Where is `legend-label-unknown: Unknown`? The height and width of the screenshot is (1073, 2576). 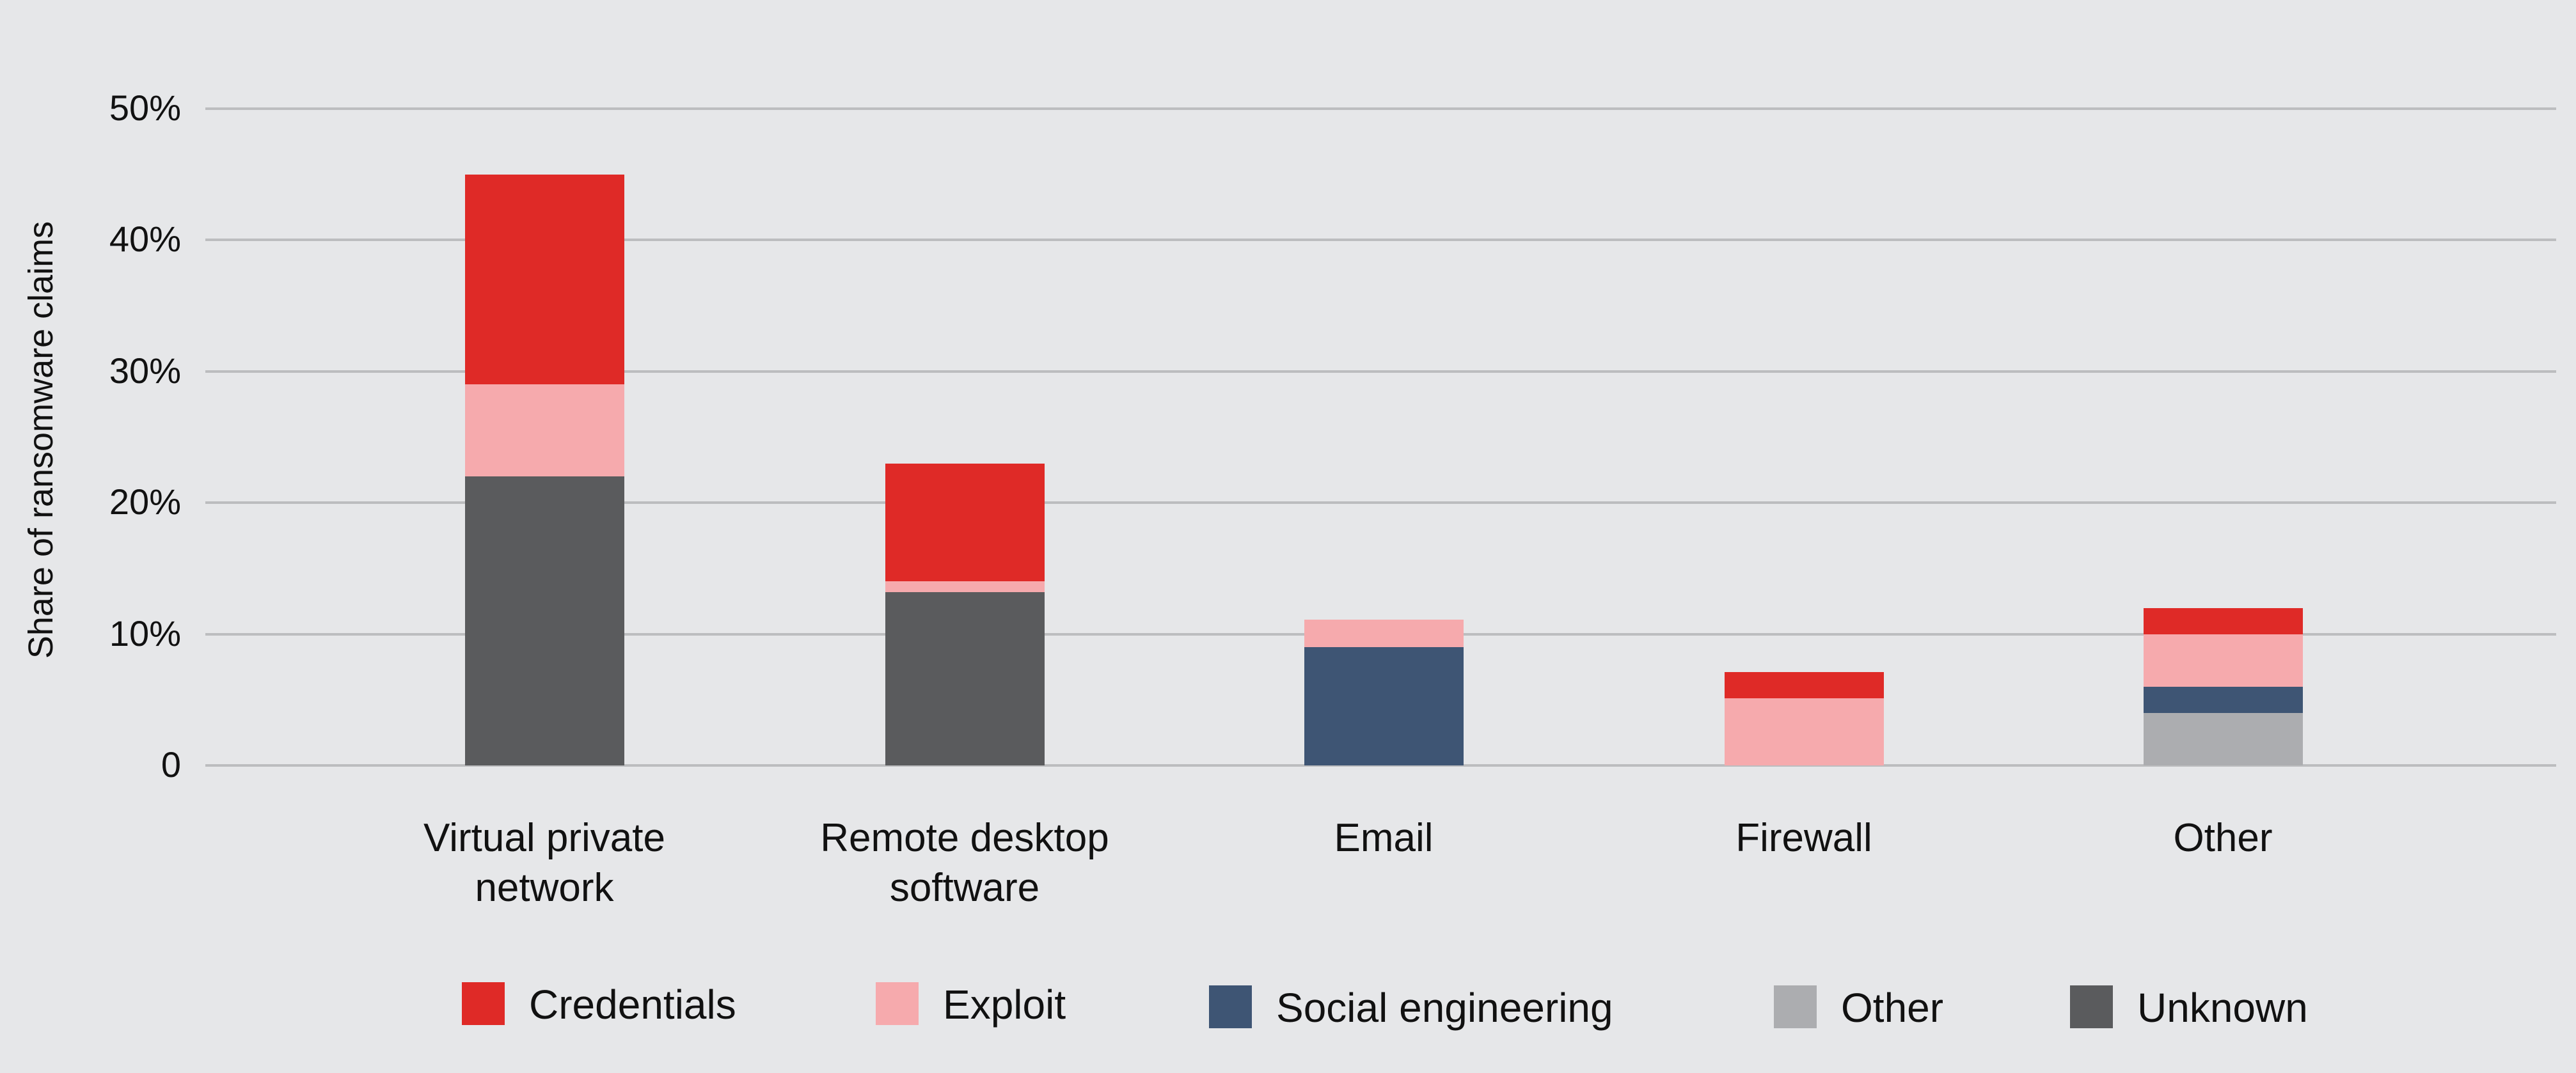 legend-label-unknown: Unknown is located at coordinates (2222, 1008).